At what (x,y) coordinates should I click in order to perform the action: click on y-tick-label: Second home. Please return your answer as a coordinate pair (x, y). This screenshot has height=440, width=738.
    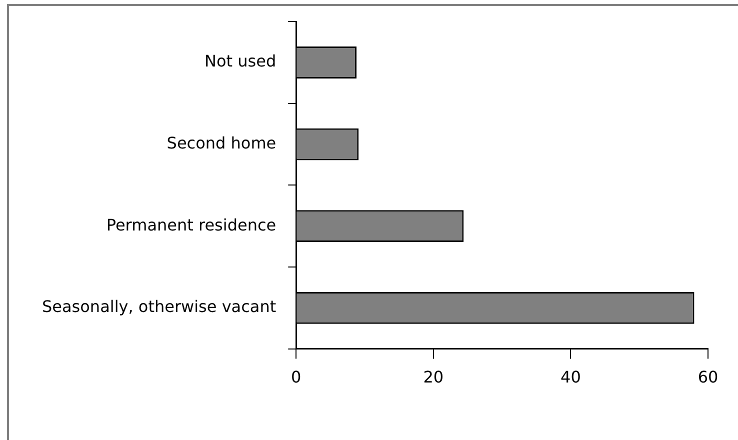
    Looking at the image, I should click on (221, 142).